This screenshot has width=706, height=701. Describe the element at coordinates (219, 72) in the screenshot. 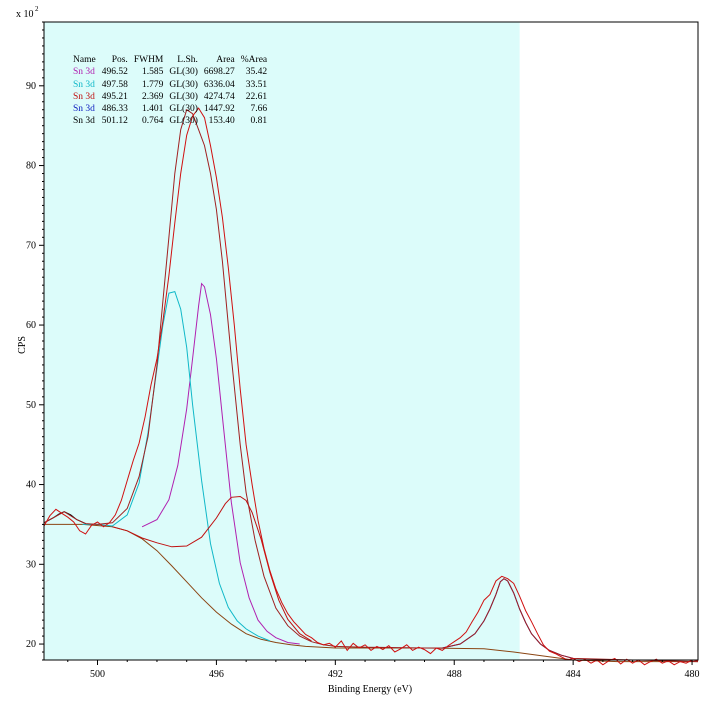

I see `peak-area: 6698.27` at that location.